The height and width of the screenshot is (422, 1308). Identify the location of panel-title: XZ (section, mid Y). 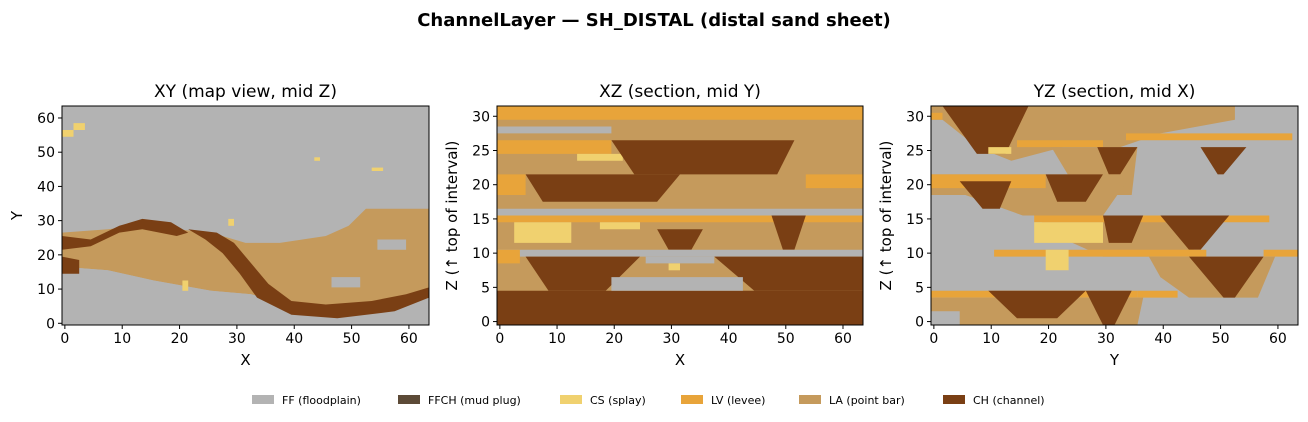
(680, 92).